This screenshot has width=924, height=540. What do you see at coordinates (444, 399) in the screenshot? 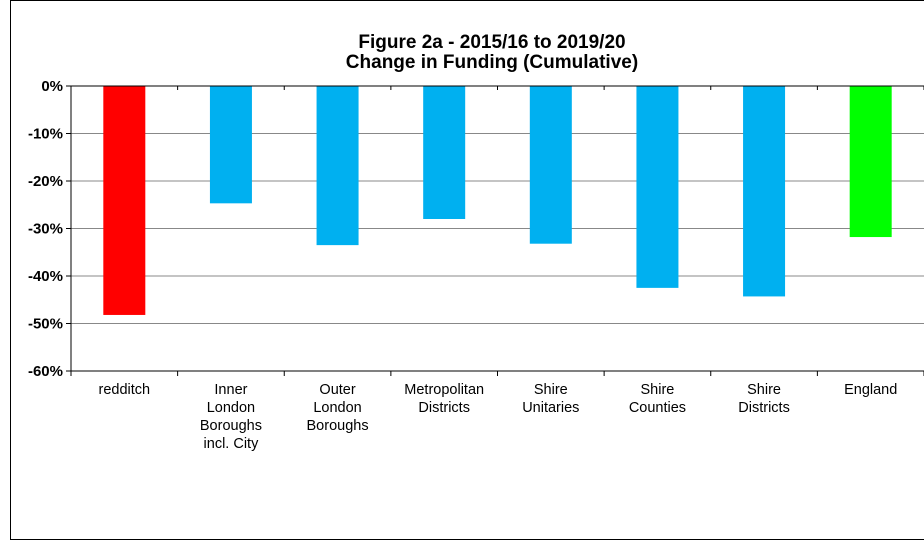
I see `x-tick-label-3: Metropolitan Districts` at bounding box center [444, 399].